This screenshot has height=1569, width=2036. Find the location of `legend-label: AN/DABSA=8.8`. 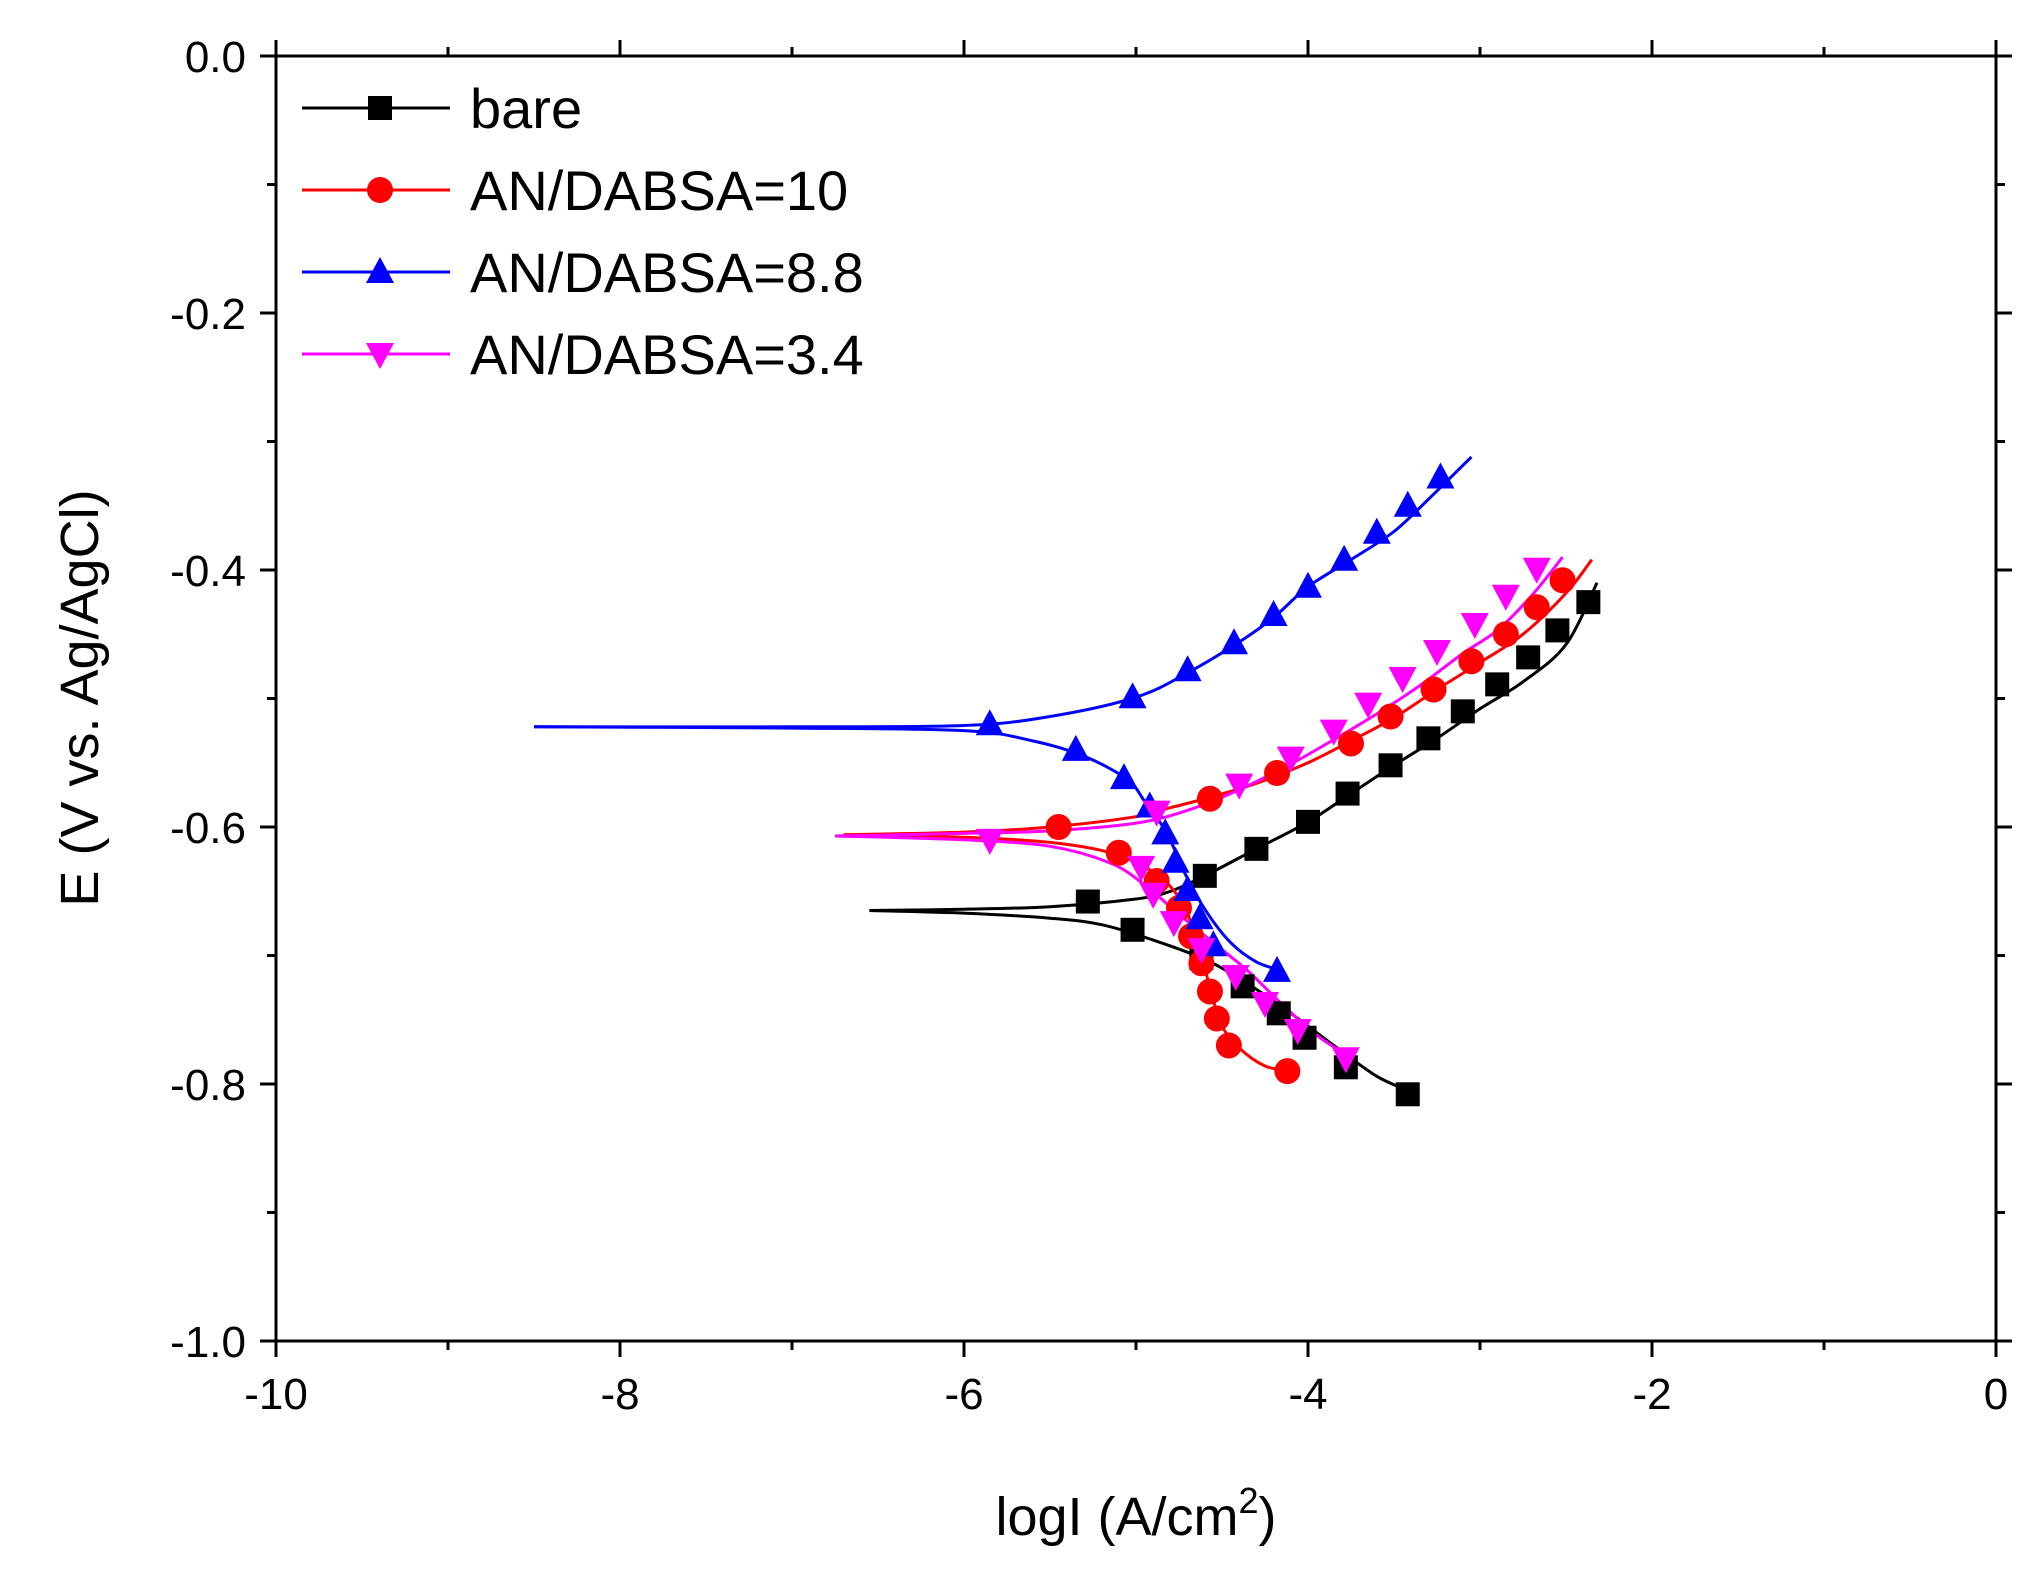

legend-label: AN/DABSA=8.8 is located at coordinates (667, 272).